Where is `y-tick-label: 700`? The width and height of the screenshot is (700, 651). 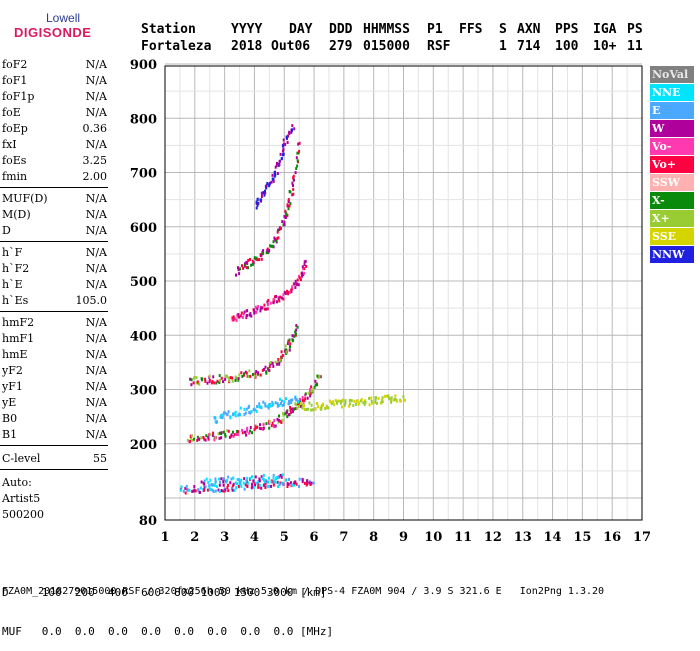
y-tick-label: 700 is located at coordinates (143, 174).